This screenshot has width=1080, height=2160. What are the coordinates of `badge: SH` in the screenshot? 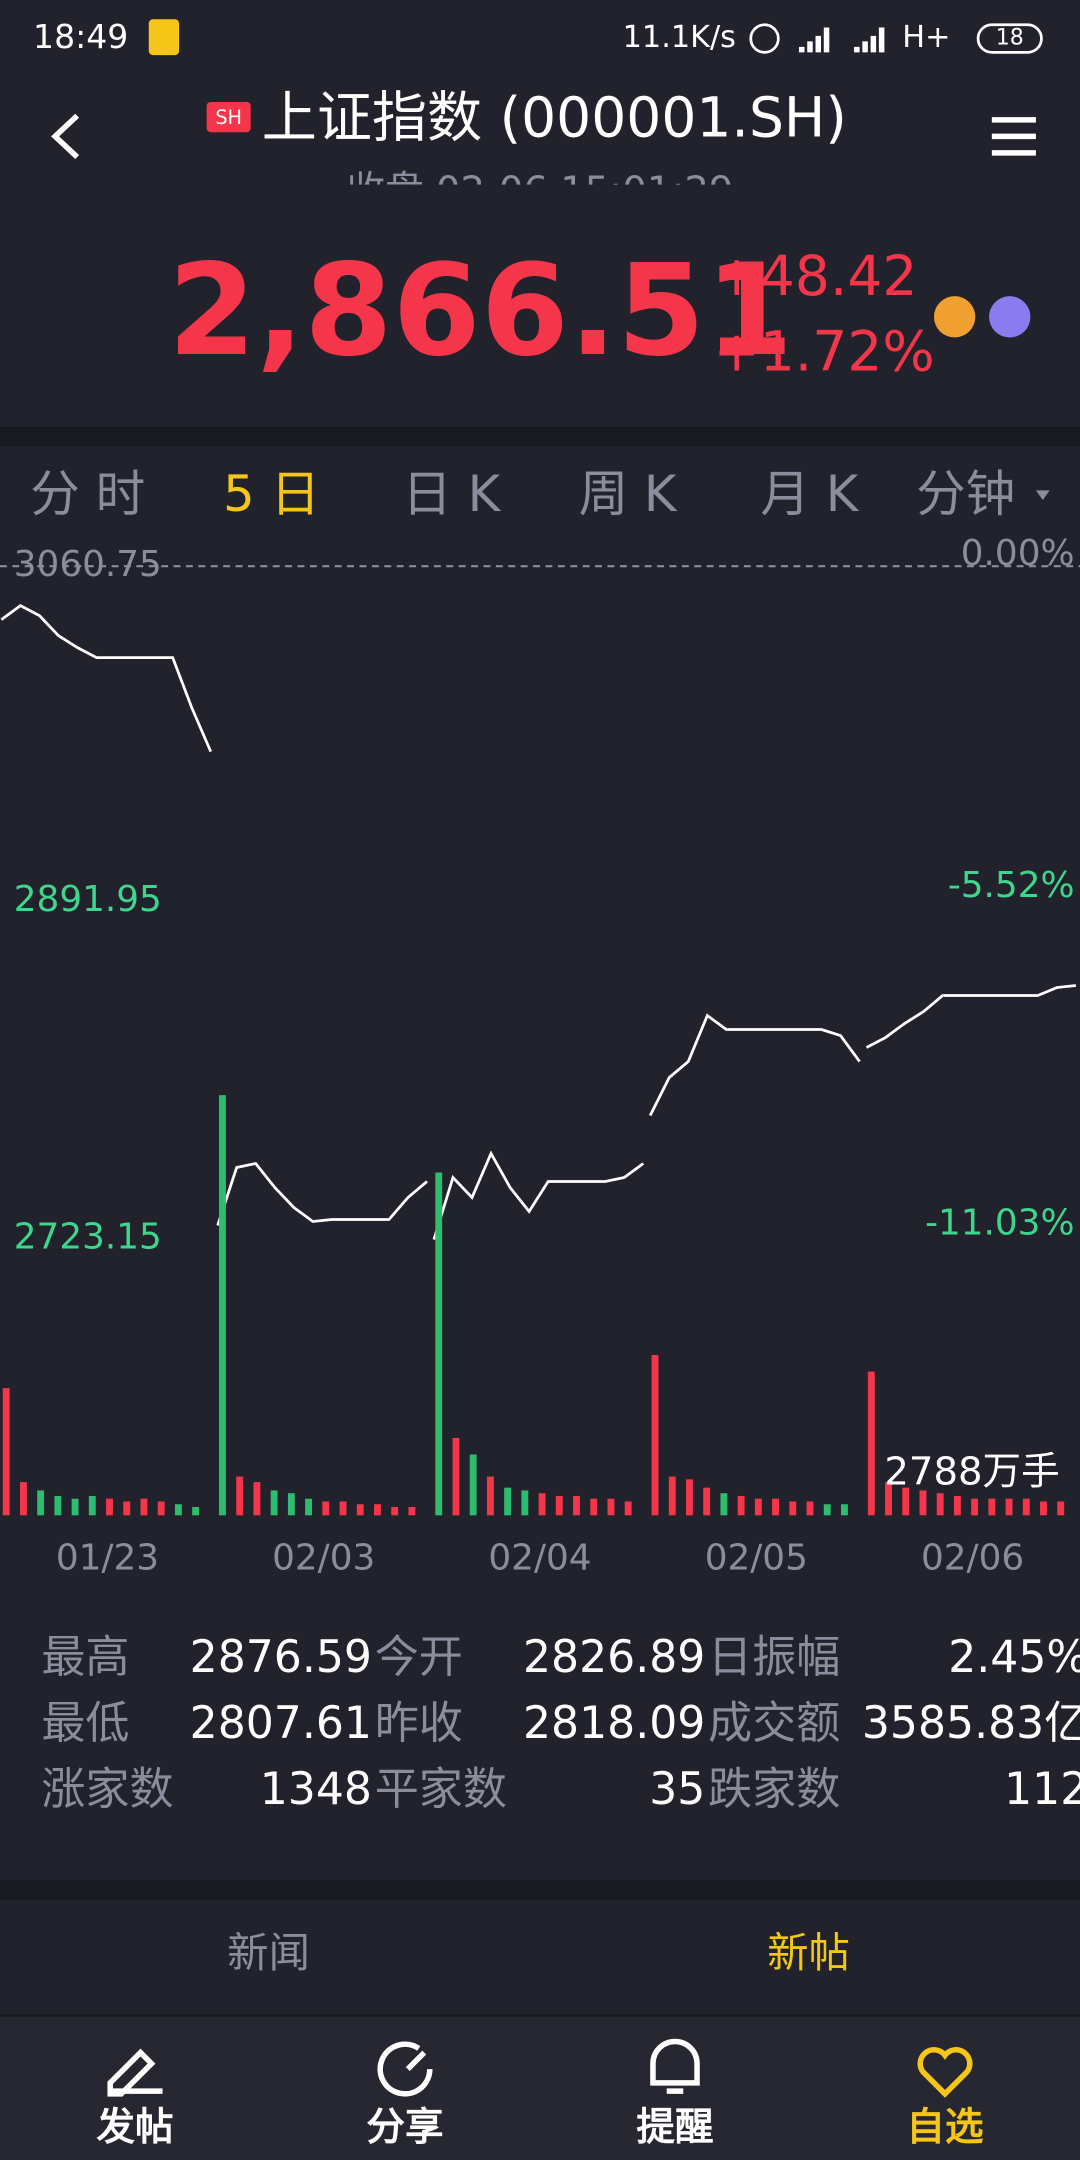 It's located at (228, 117).